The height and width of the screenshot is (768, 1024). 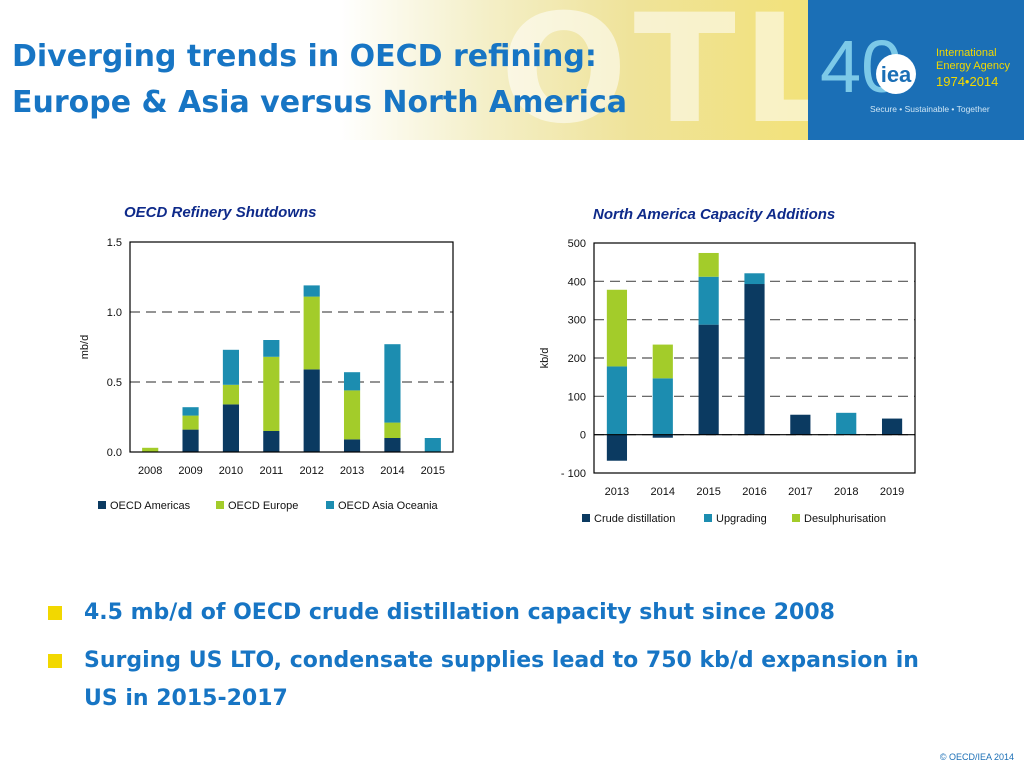 What do you see at coordinates (892, 492) in the screenshot?
I see `x-tick-label: 2019` at bounding box center [892, 492].